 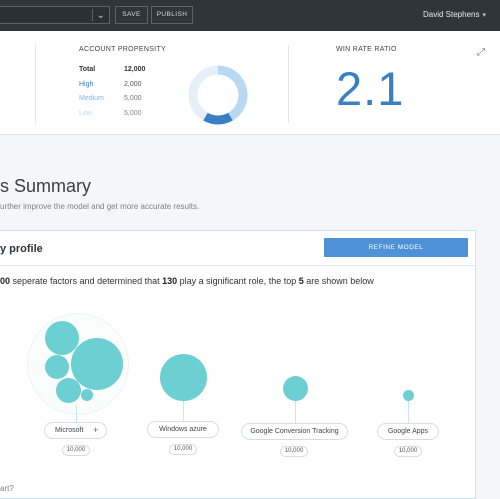 I want to click on win-rate-title: WIN RATE RATIO, so click(x=366, y=49).